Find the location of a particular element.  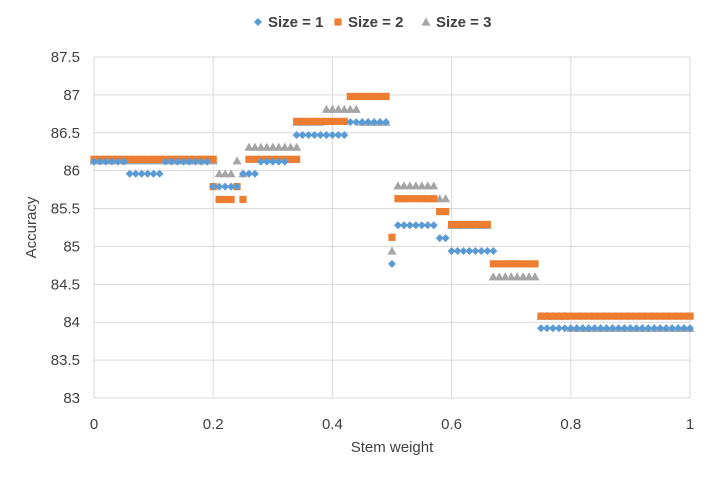

x-tick-label: 0 is located at coordinates (94, 424).